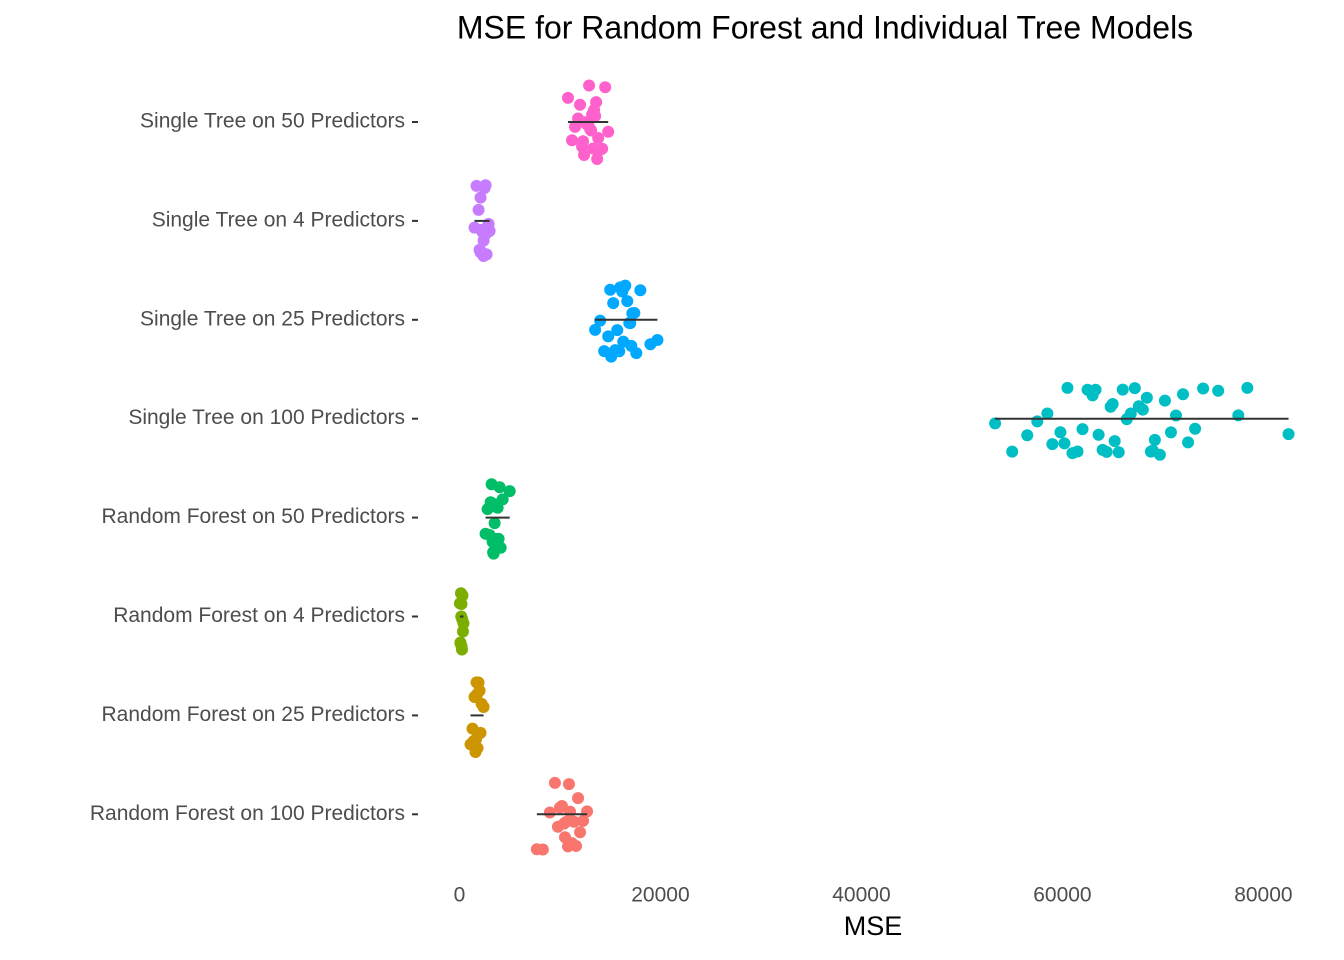 The image size is (1344, 960). What do you see at coordinates (660, 895) in the screenshot?
I see `x-tick-label: 20000` at bounding box center [660, 895].